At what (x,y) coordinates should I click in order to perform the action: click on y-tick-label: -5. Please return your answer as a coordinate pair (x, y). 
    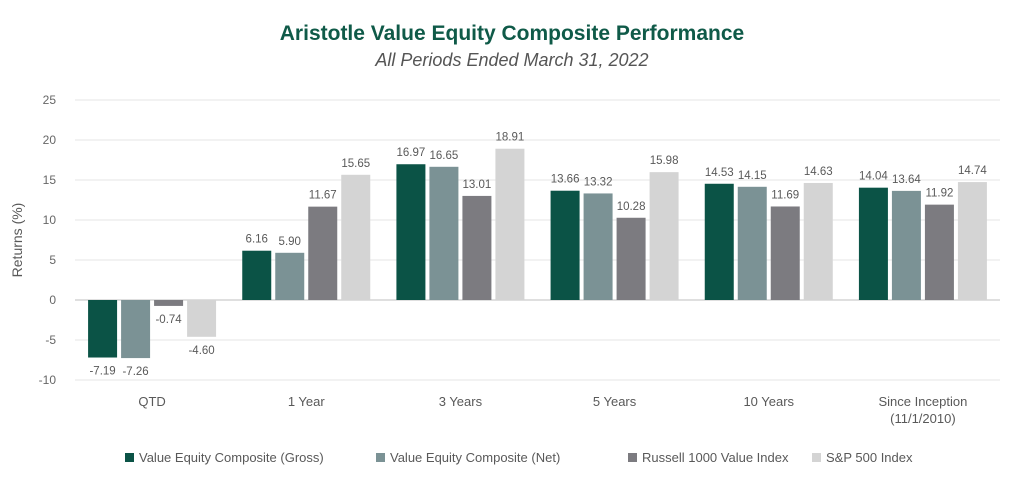
    Looking at the image, I should click on (50, 340).